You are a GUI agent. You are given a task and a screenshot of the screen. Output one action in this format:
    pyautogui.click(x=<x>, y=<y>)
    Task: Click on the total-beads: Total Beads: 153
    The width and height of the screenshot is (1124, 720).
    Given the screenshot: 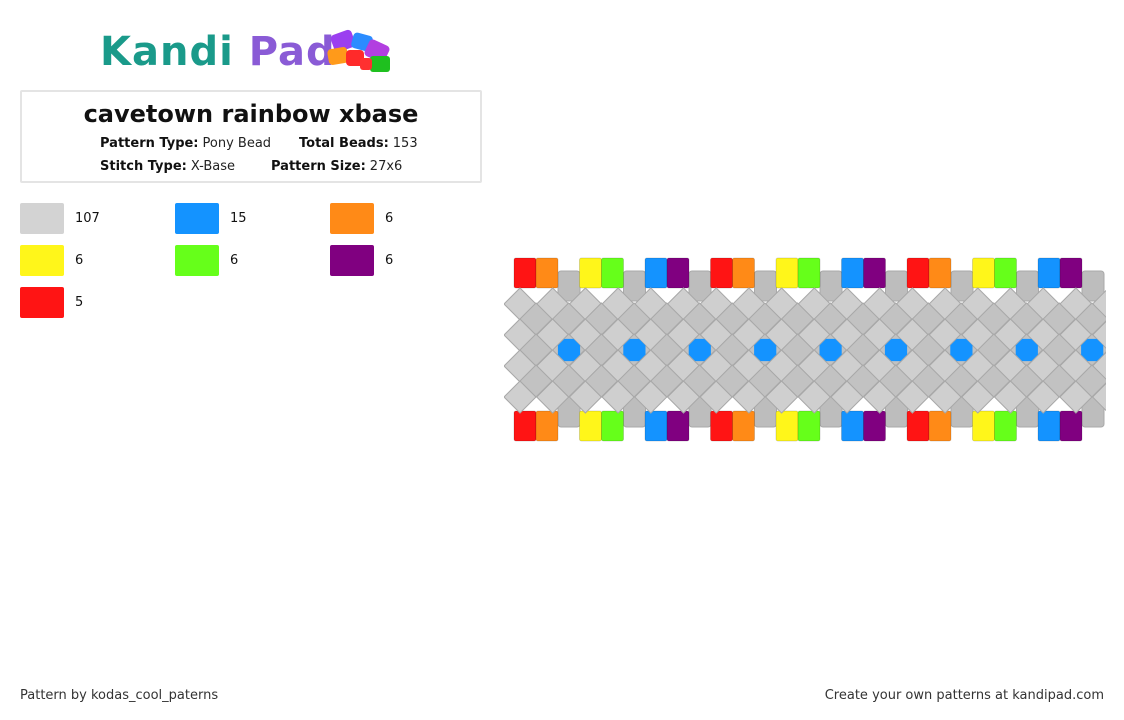 What is the action you would take?
    pyautogui.click(x=358, y=143)
    